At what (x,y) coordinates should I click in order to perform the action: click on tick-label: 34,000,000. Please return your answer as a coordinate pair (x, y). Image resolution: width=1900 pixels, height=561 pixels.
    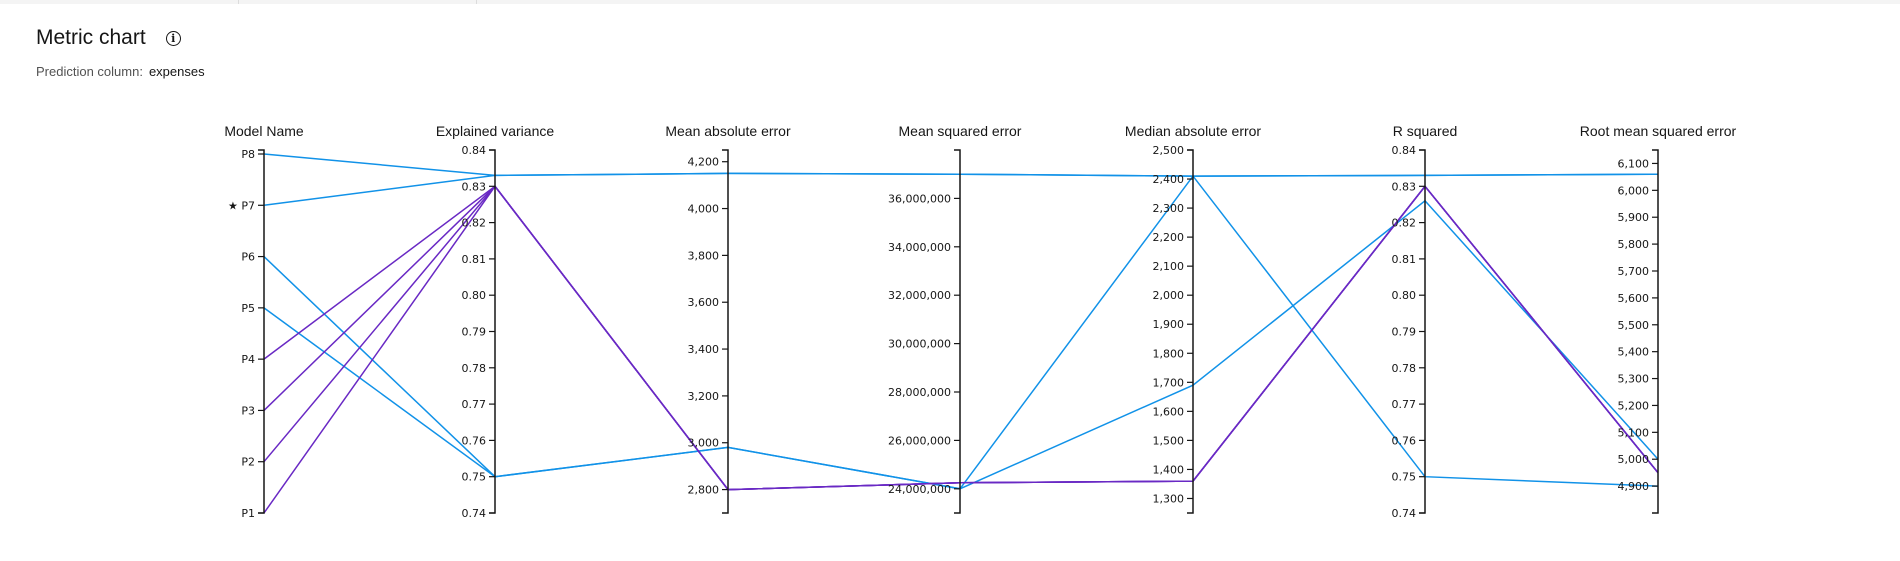
    Looking at the image, I should click on (919, 247).